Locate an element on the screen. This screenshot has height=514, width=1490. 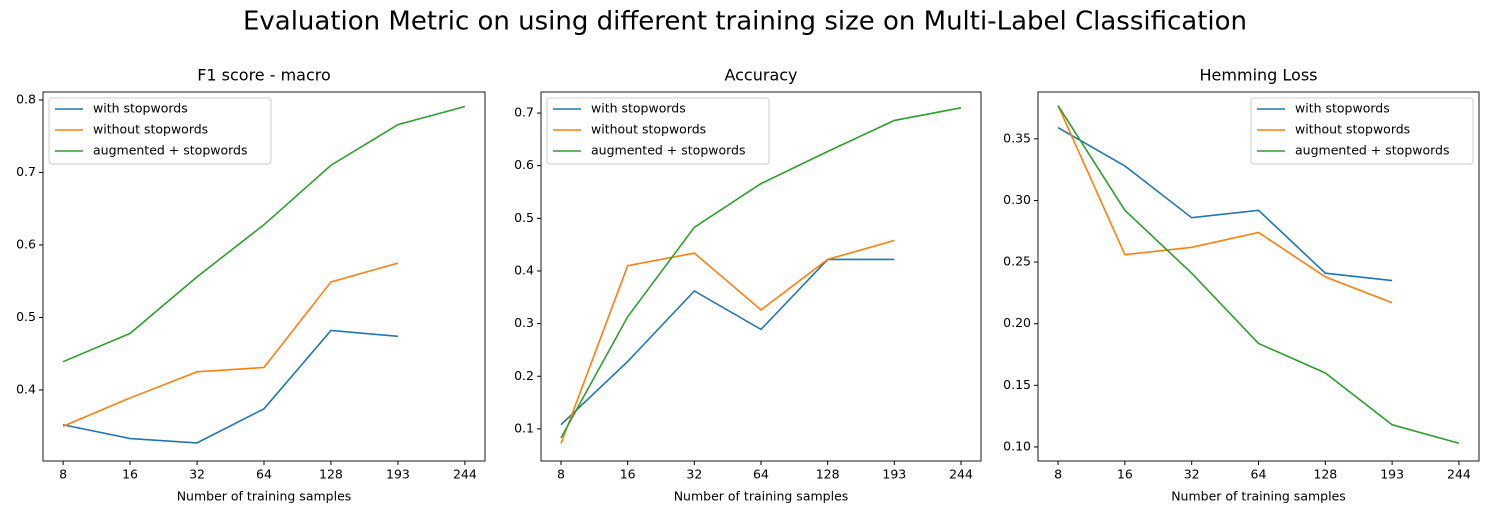
y-tick-label: 0.8 is located at coordinates (26, 98).